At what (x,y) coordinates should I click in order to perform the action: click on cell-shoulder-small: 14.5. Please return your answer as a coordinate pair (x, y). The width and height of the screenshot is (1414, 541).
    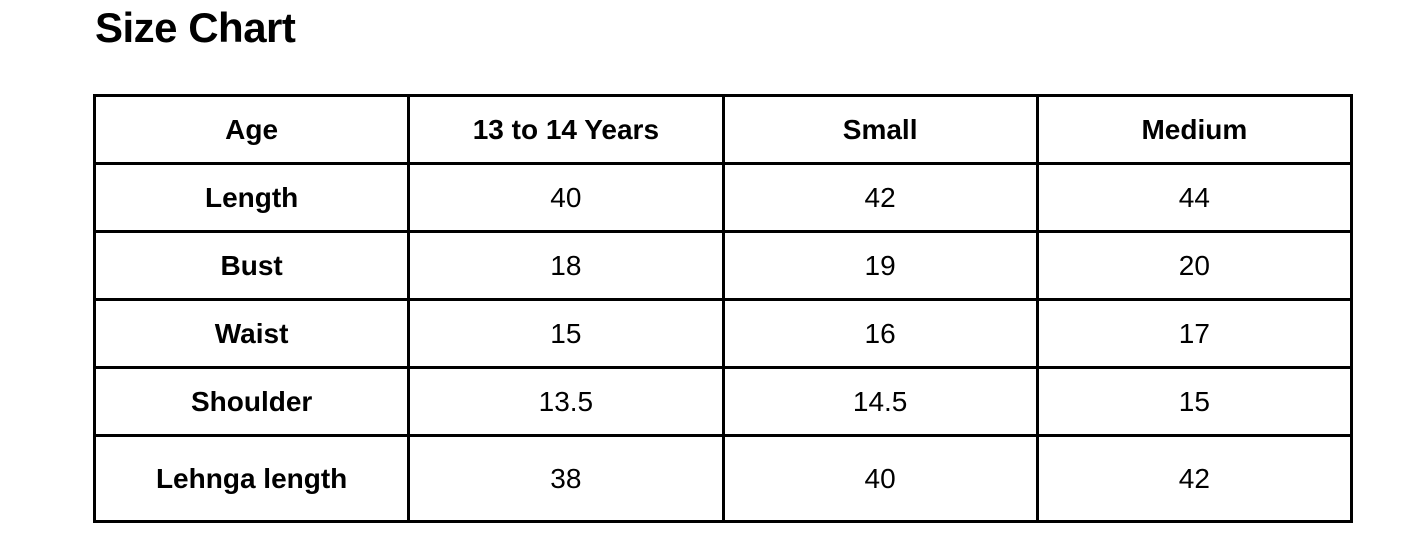
    Looking at the image, I should click on (880, 401).